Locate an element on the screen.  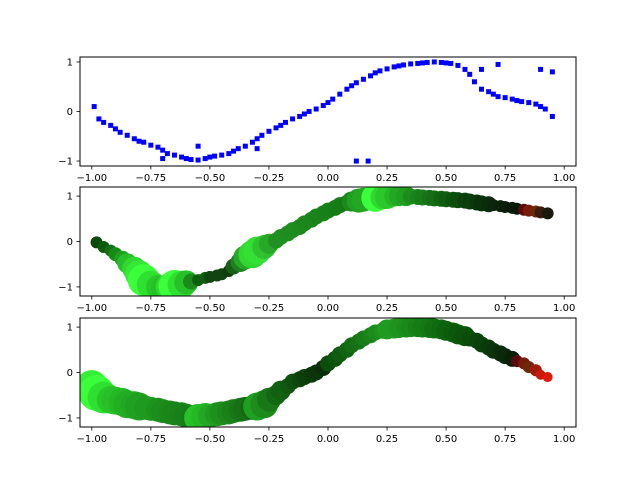
subplot-2-x-tick-label: 0.75 is located at coordinates (505, 308).